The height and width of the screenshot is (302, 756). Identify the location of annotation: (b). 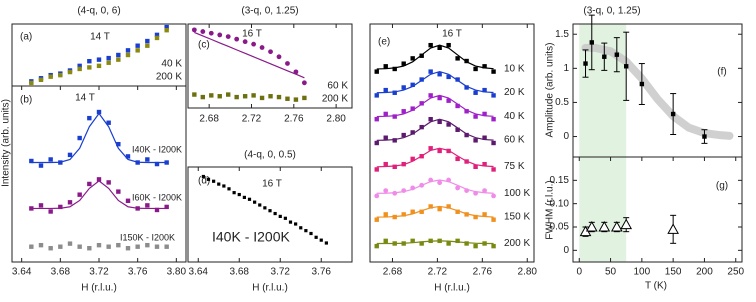
(26, 100).